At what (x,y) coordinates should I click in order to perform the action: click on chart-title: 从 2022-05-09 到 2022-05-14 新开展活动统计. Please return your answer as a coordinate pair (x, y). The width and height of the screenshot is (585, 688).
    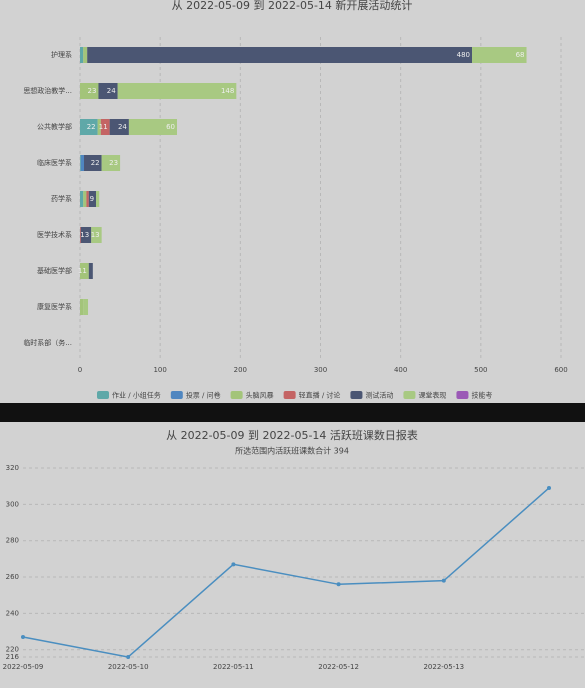
    Looking at the image, I should click on (292, 6).